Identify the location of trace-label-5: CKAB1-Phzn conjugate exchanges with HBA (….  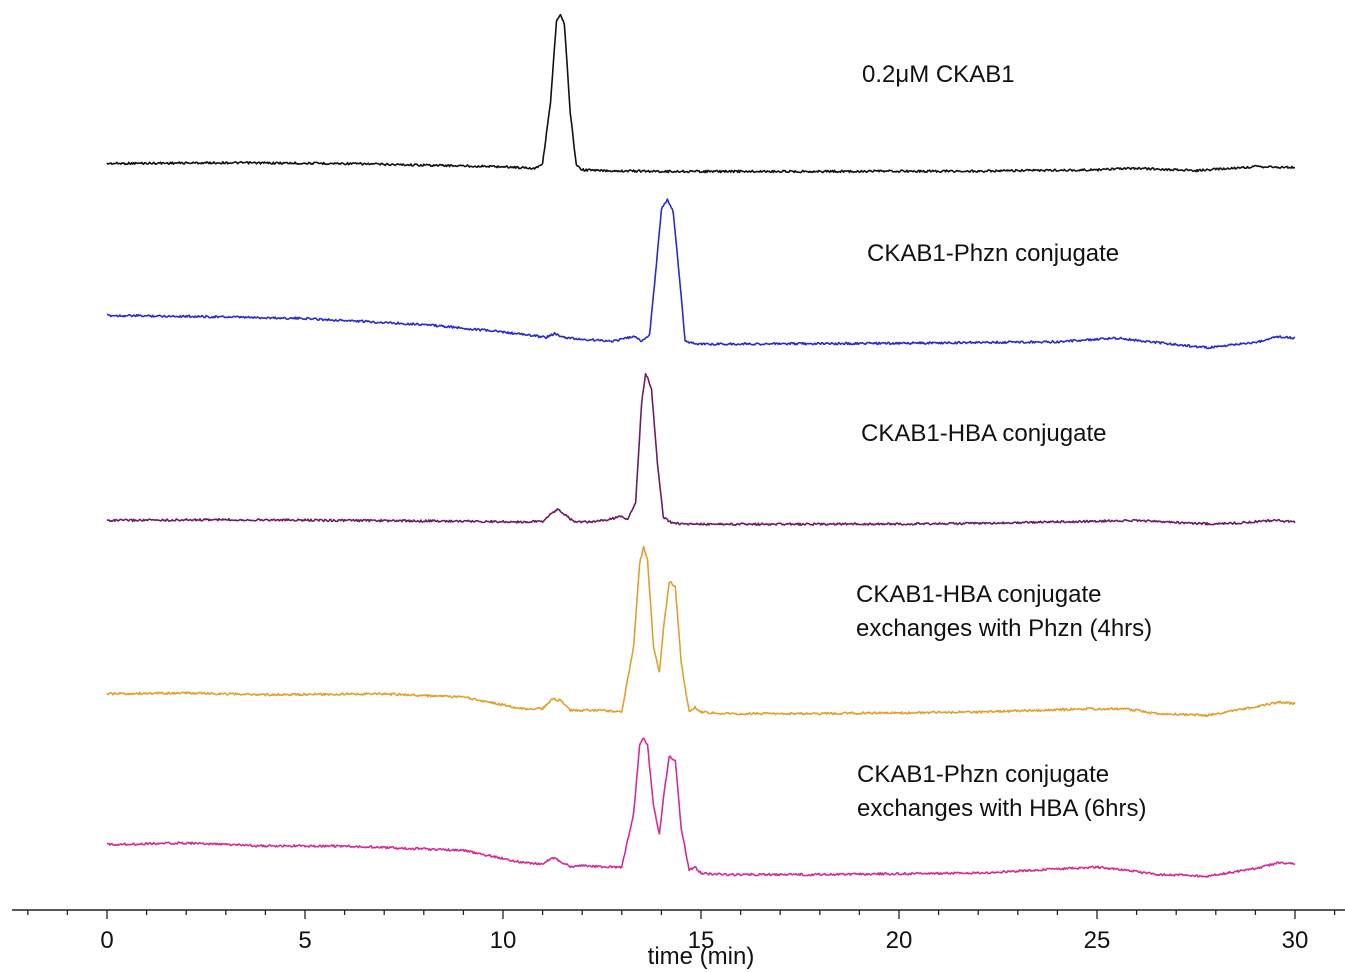
(1001, 792).